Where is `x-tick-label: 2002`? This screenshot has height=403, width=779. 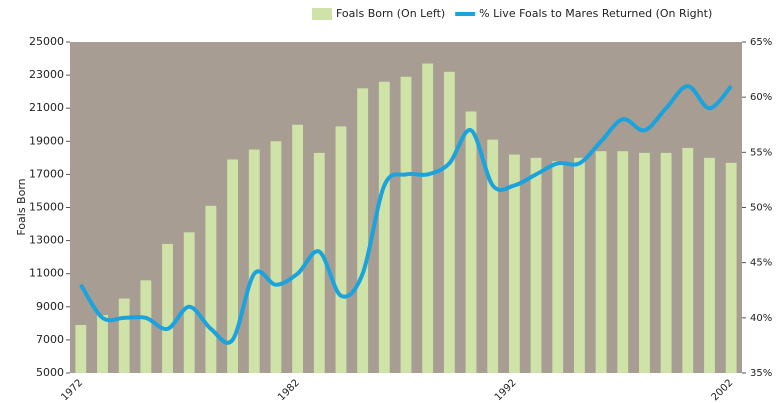 x-tick-label: 2002 is located at coordinates (723, 390).